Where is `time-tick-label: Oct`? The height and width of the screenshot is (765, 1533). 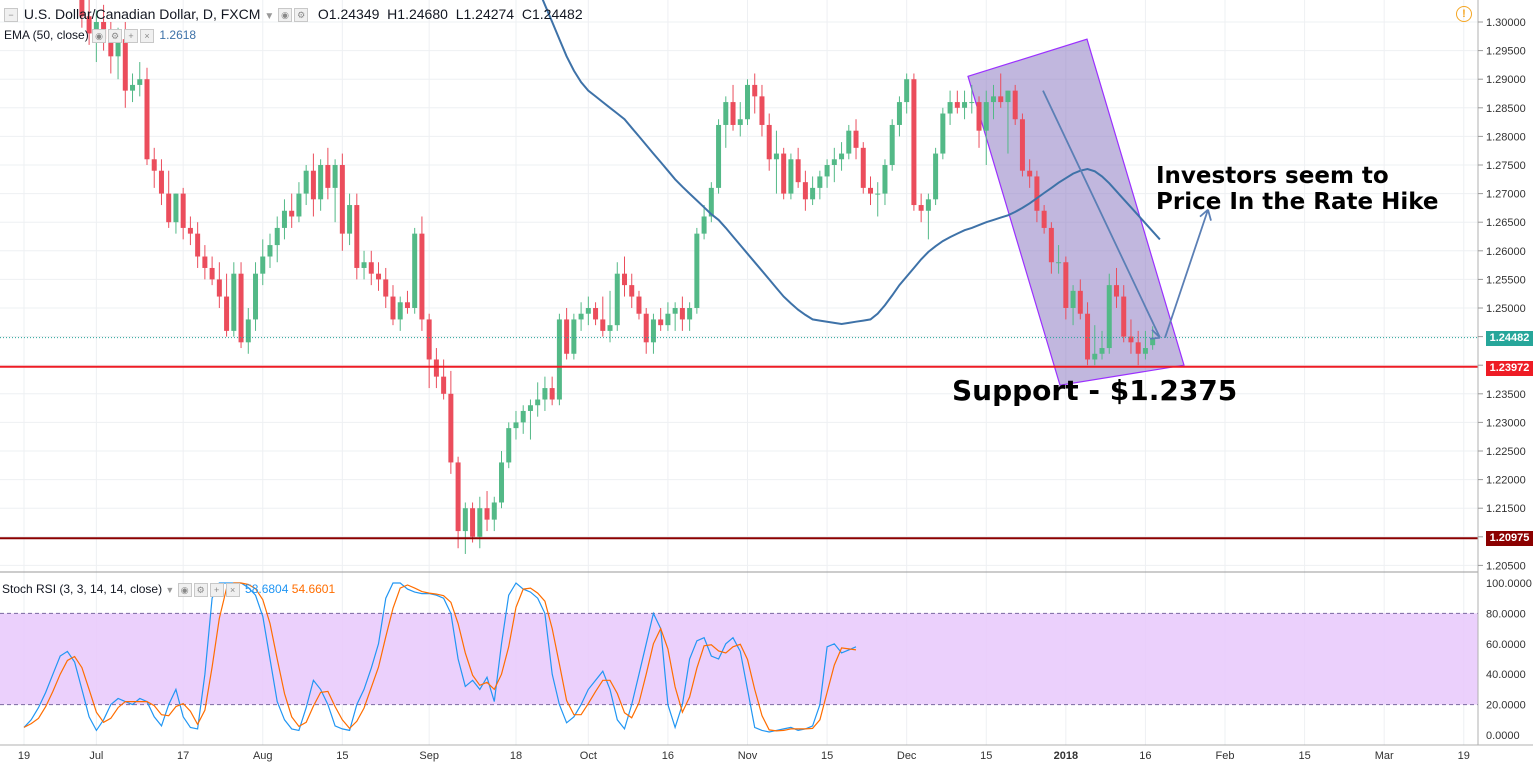 time-tick-label: Oct is located at coordinates (588, 756).